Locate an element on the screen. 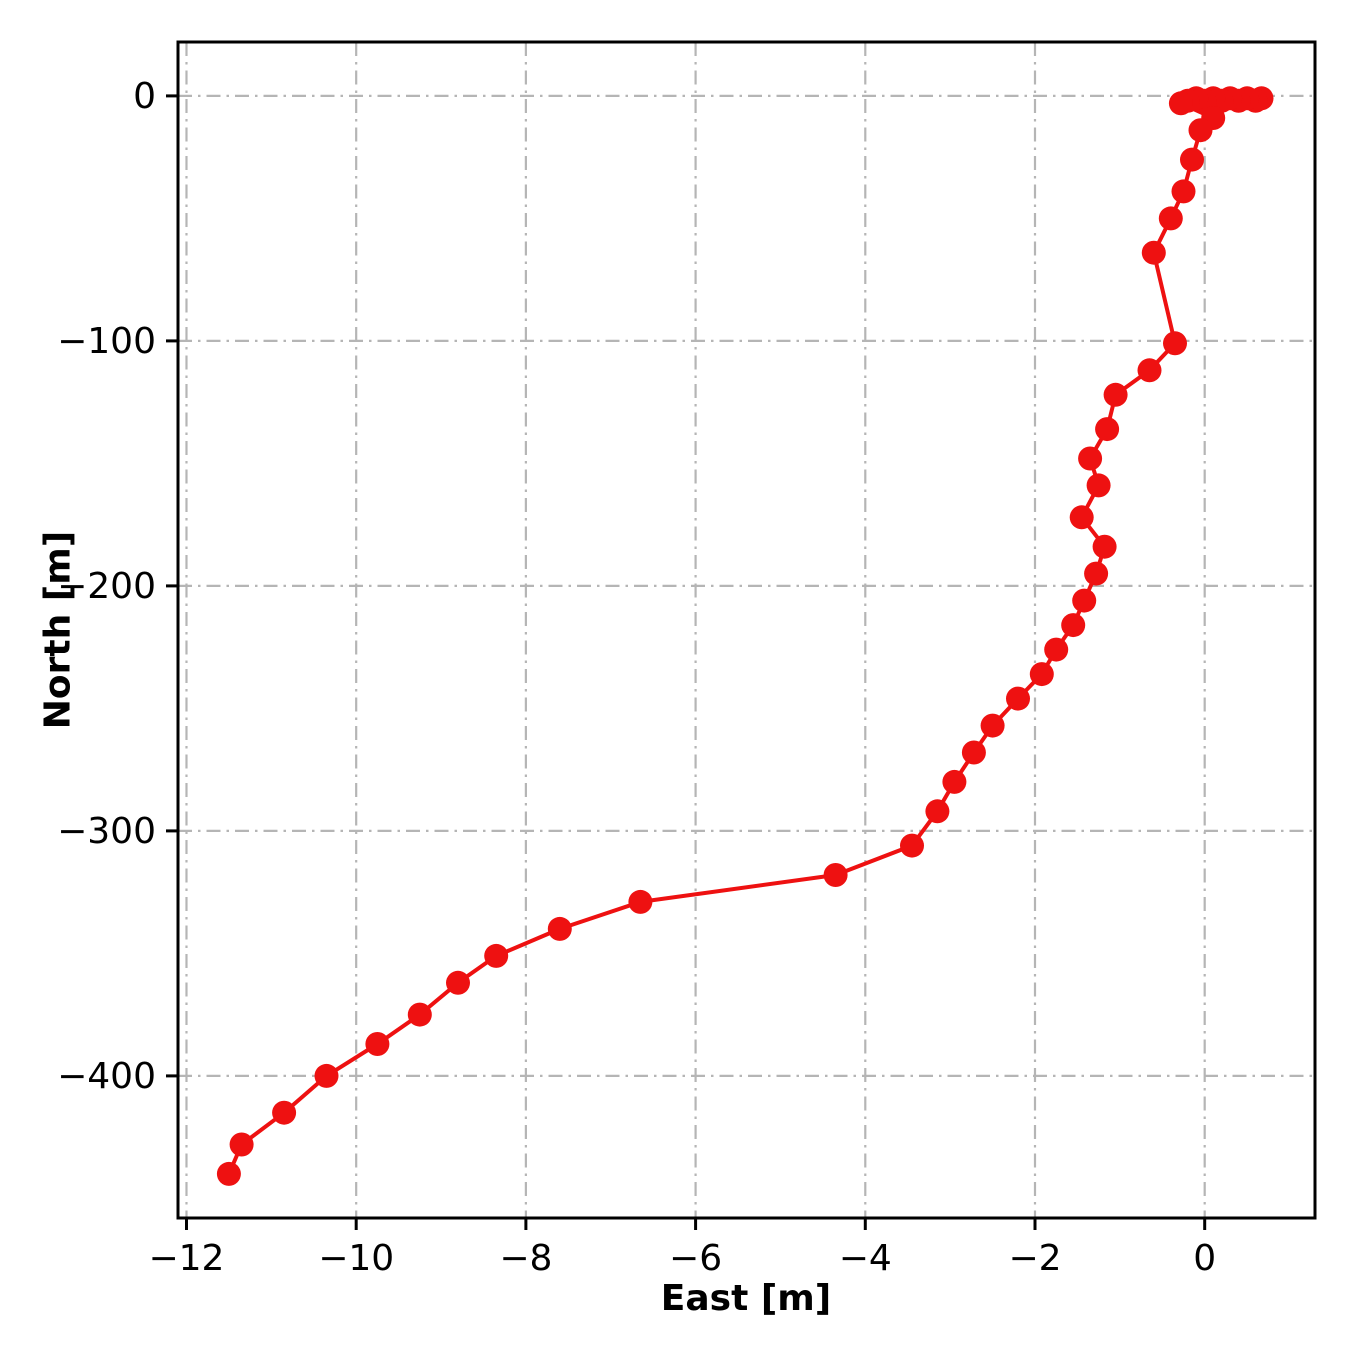 The height and width of the screenshot is (1350, 1350). x-tick-label: −8 is located at coordinates (525, 1258).